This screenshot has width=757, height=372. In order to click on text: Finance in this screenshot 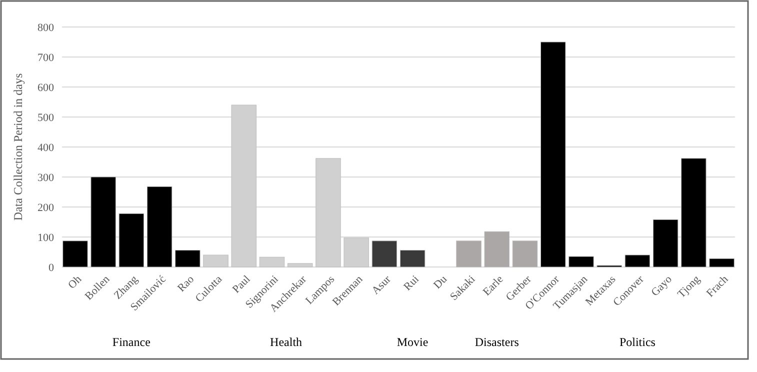, I will do `click(131, 342)`.